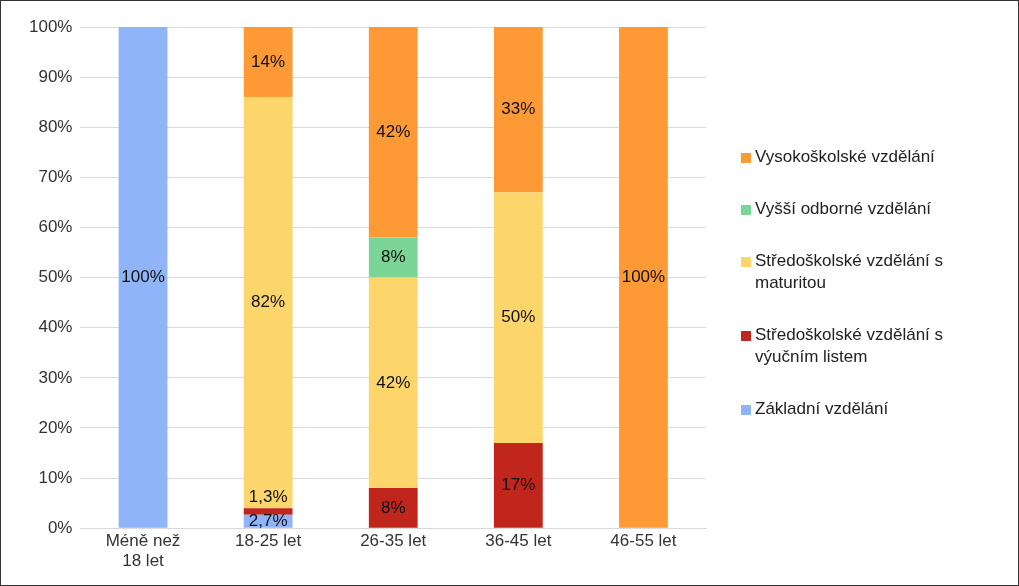  I want to click on x-tick-label: 26-35 let, so click(393, 541).